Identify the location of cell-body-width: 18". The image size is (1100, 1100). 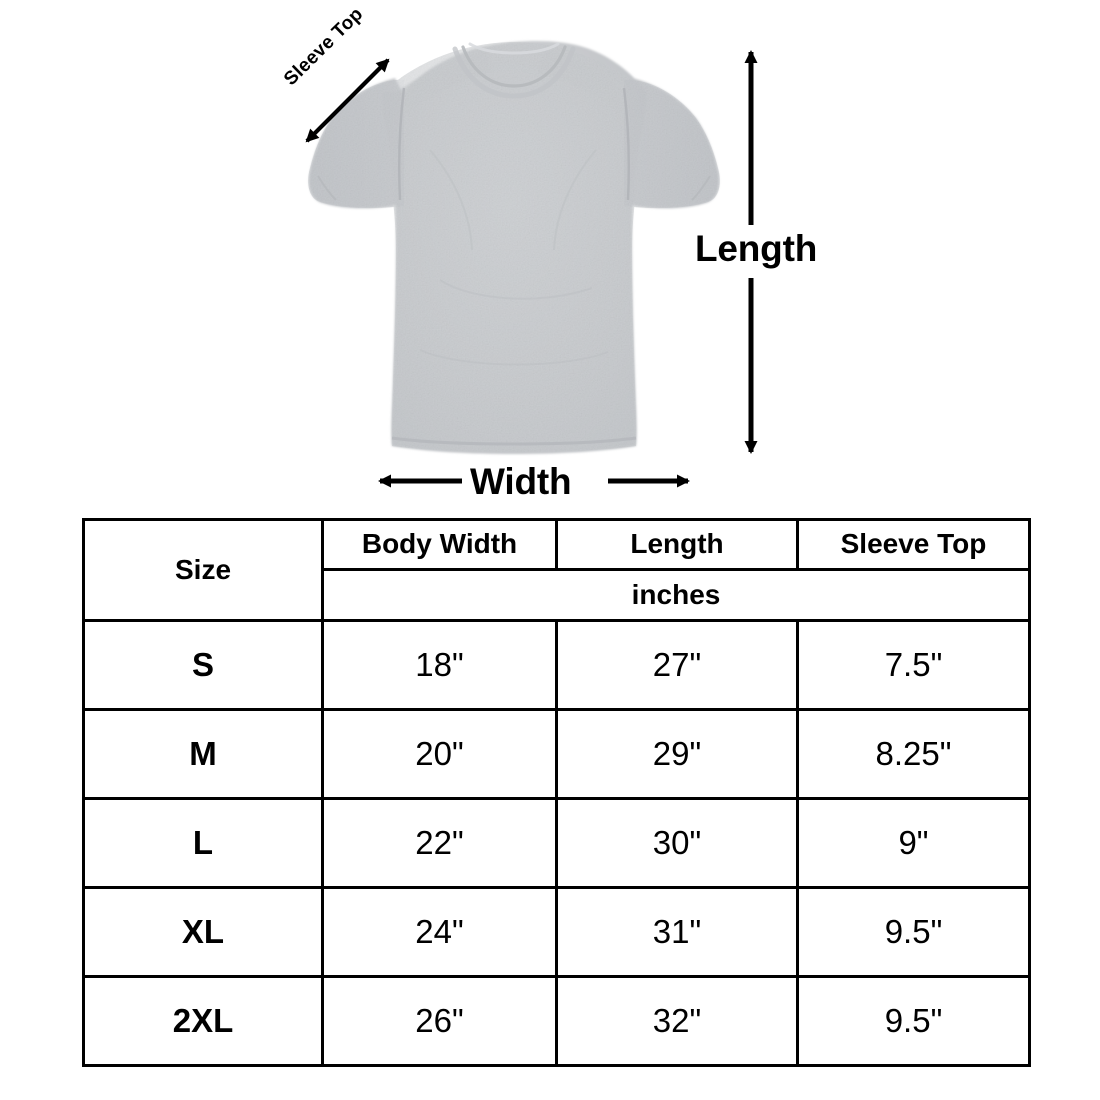
(439, 665).